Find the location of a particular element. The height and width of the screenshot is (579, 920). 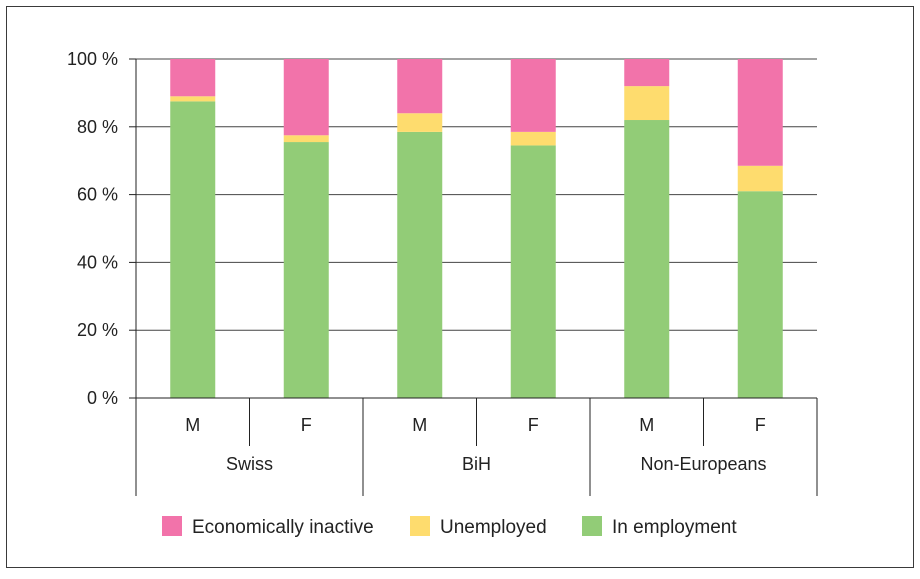

x-group-label: BiH is located at coordinates (476, 464).